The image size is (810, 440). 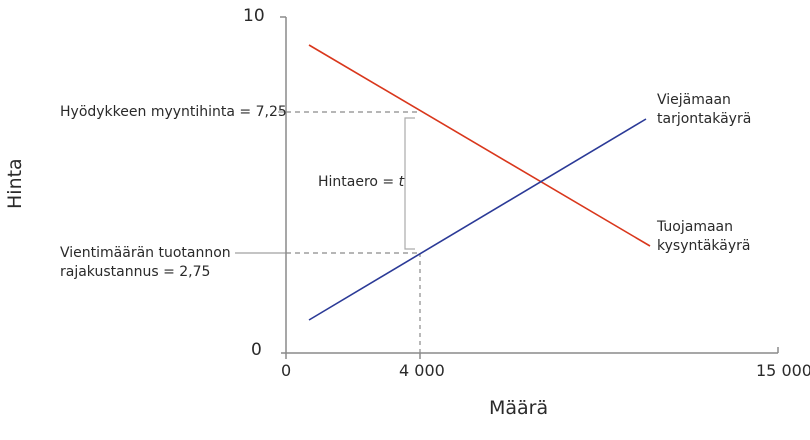 What do you see at coordinates (704, 246) in the screenshot?
I see `demand-label-line2: kysyntäkäyrä` at bounding box center [704, 246].